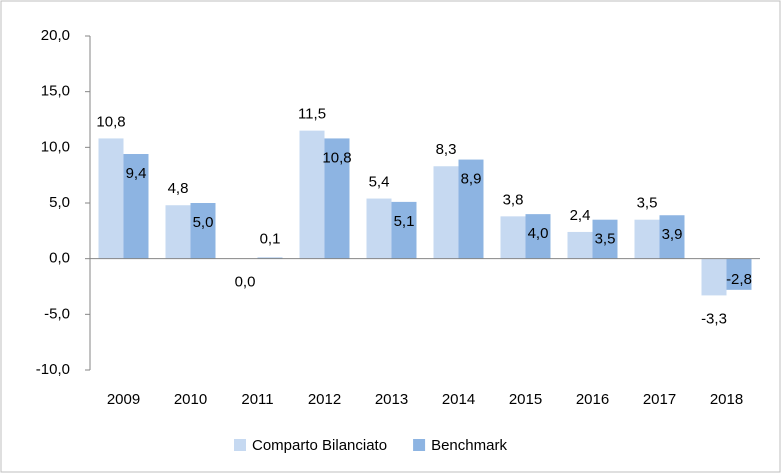  What do you see at coordinates (178, 188) in the screenshot?
I see `data-label: 4,8` at bounding box center [178, 188].